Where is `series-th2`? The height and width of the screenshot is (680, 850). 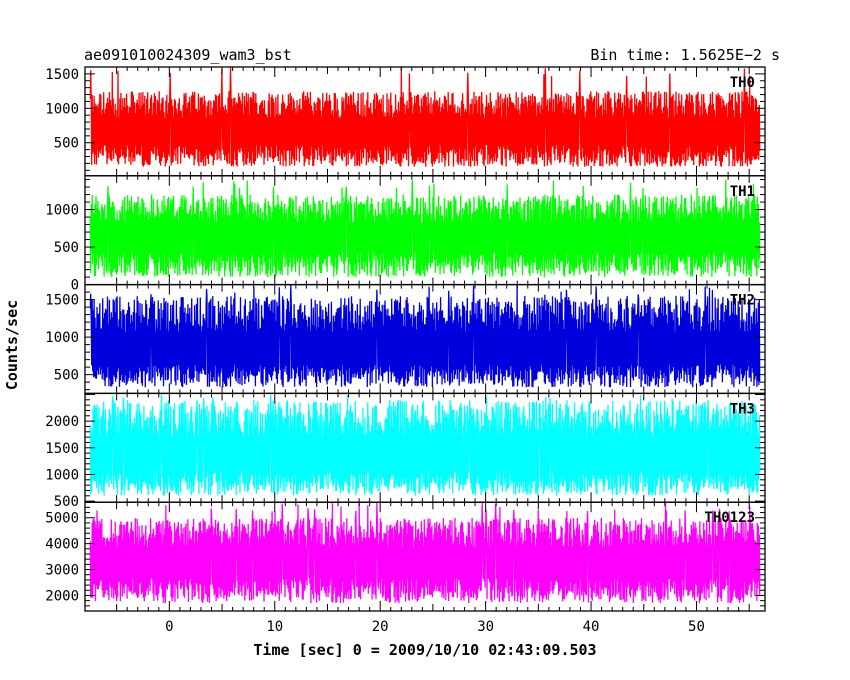 series-th2 is located at coordinates (425, 336).